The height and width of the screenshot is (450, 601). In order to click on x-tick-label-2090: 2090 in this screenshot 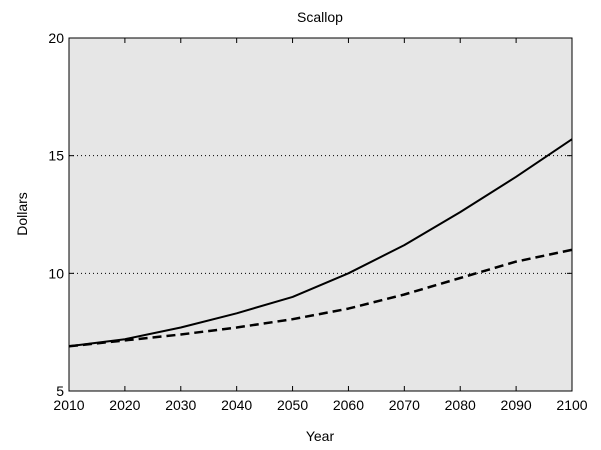, I will do `click(516, 405)`.